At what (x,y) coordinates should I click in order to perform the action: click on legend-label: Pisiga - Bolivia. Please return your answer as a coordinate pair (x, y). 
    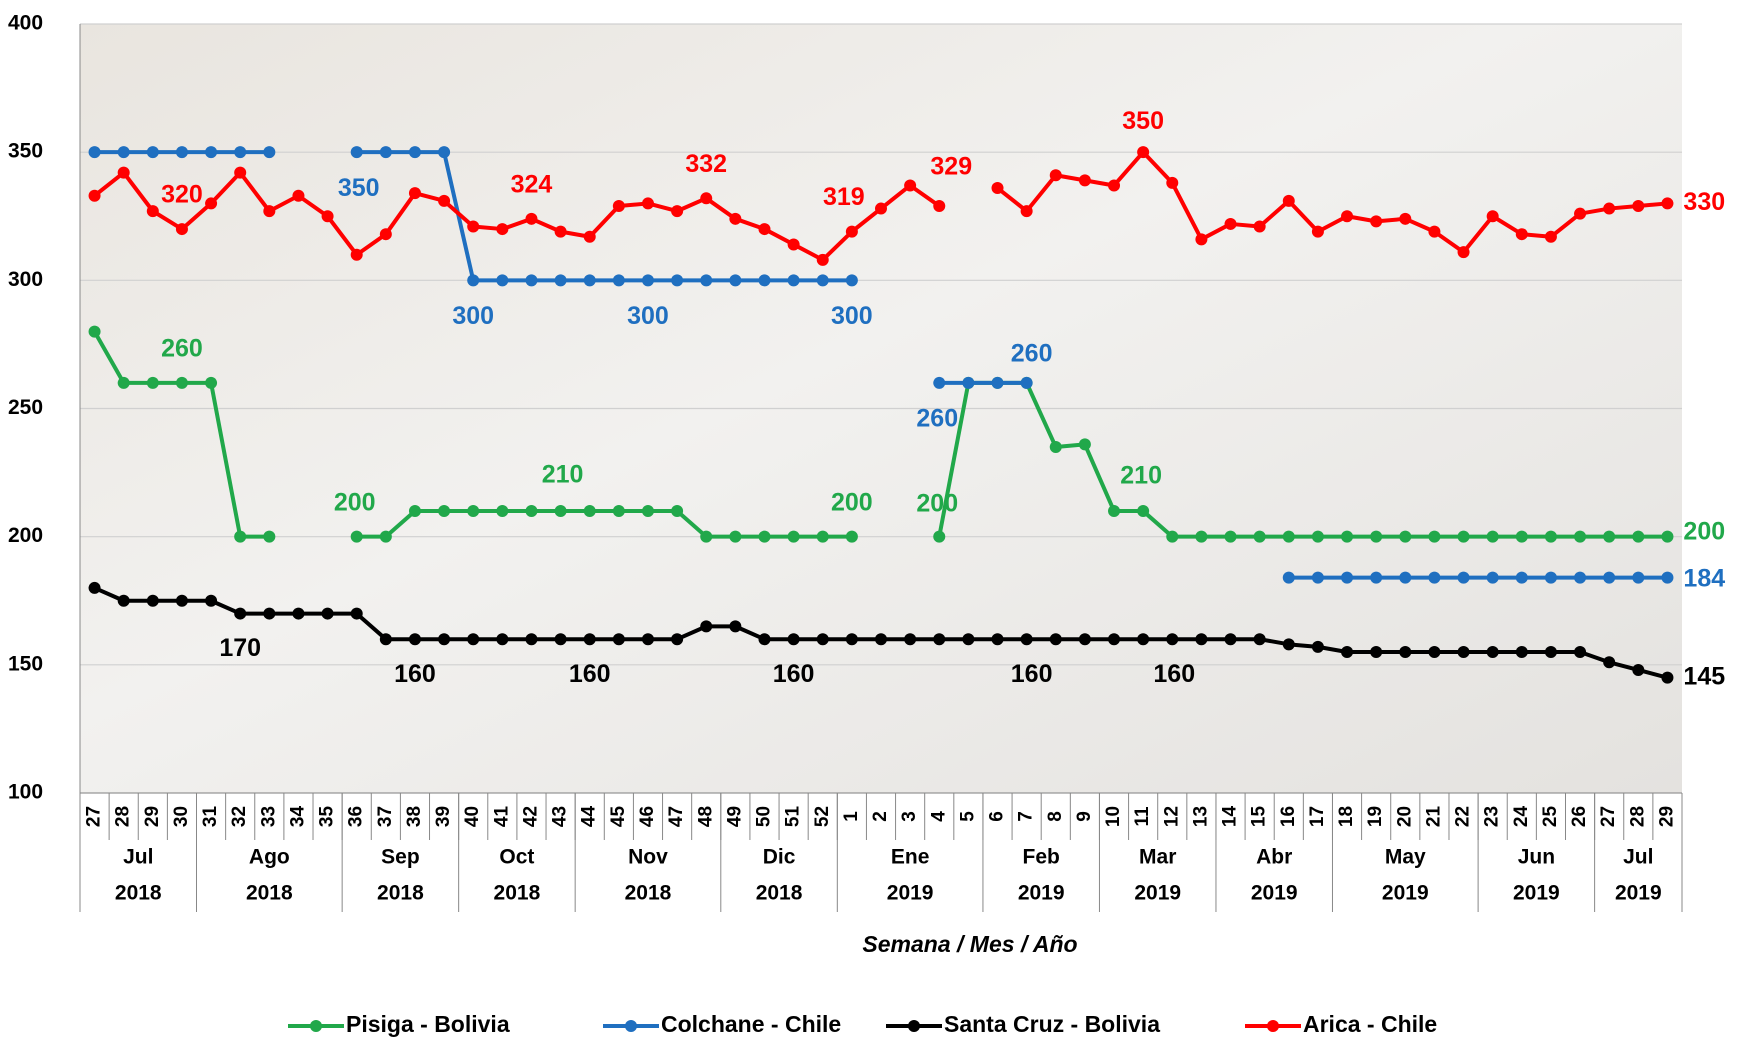
    Looking at the image, I should click on (428, 1024).